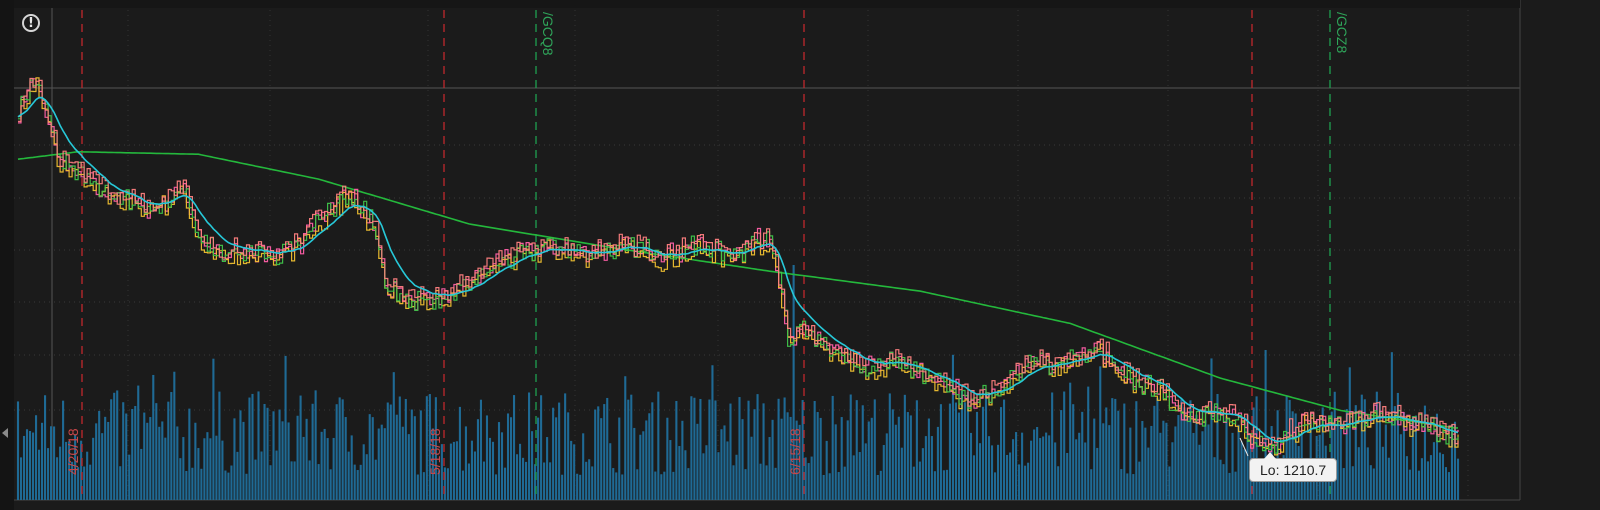 This screenshot has height=510, width=1600. I want to click on scroll-left-arrow-icon, so click(5, 433).